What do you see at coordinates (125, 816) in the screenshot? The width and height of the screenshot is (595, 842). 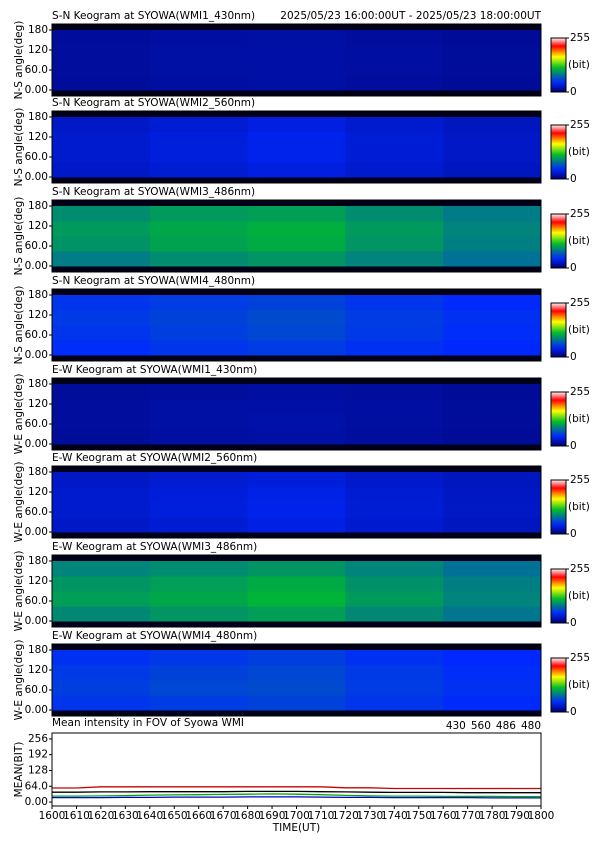 I see `x-tick-label: 1630` at bounding box center [125, 816].